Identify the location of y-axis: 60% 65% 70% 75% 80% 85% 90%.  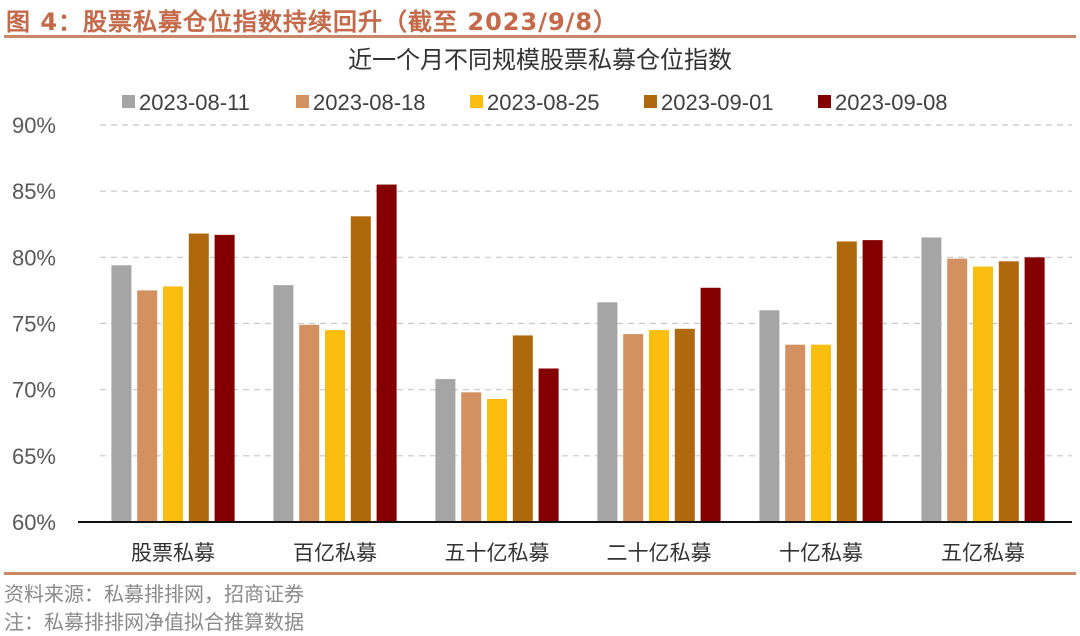
(34, 324).